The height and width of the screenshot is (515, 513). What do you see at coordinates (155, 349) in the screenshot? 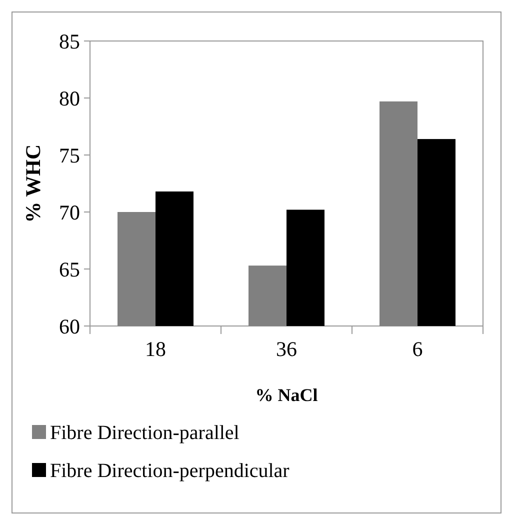
I see `x-tick-label: 18` at bounding box center [155, 349].